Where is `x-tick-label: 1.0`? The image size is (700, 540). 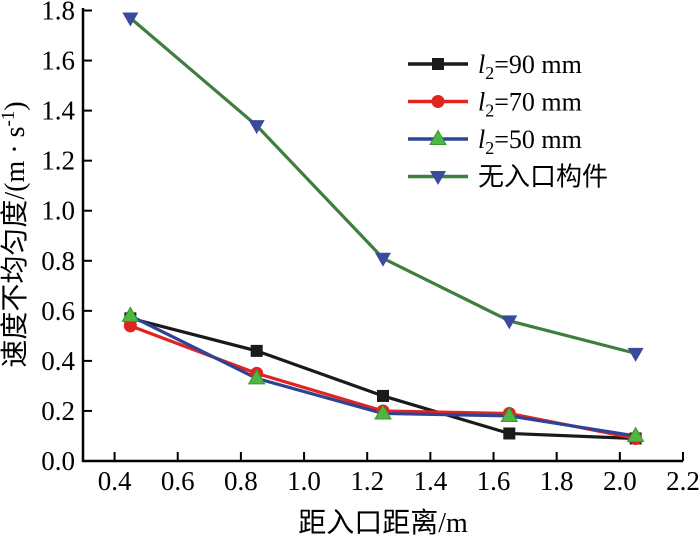 x-tick-label: 1.0 is located at coordinates (304, 481).